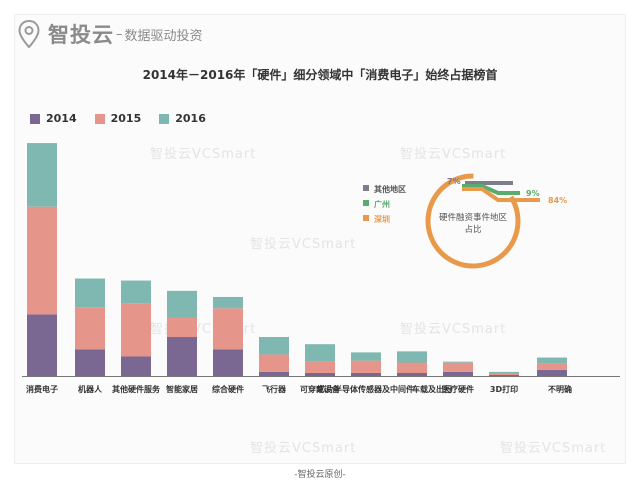 This screenshot has height=480, width=640. Describe the element at coordinates (491, 189) in the screenshot. I see `pie-slice-guangzhou` at that location.